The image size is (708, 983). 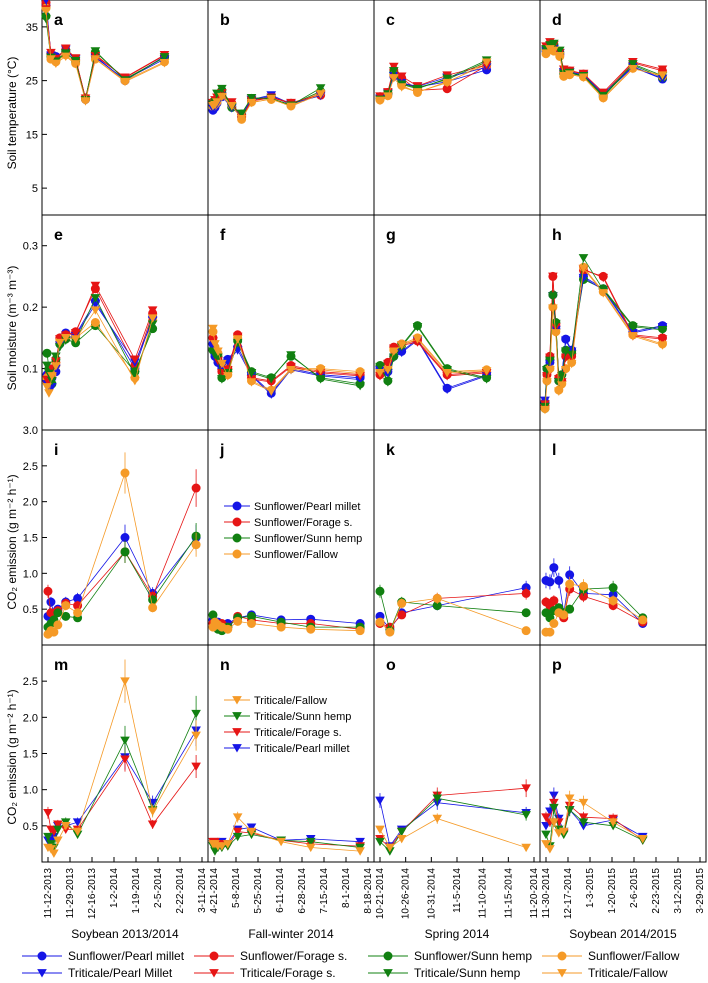 What do you see at coordinates (30, 370) in the screenshot?
I see `y-tick-label: 0.1` at bounding box center [30, 370].